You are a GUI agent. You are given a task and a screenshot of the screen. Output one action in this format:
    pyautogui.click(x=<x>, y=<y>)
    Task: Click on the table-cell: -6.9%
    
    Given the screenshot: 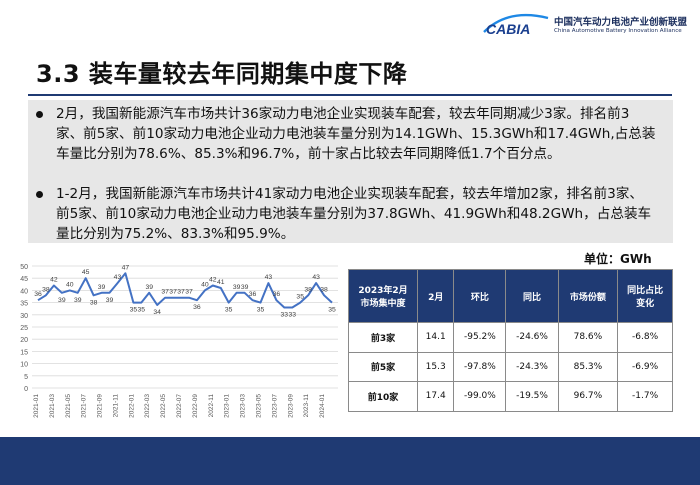 What is the action you would take?
    pyautogui.click(x=645, y=366)
    